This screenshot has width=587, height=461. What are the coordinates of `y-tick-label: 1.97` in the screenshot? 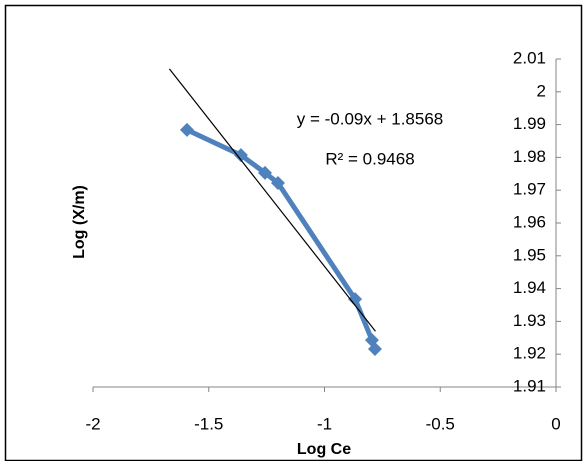 It's located at (529, 189).